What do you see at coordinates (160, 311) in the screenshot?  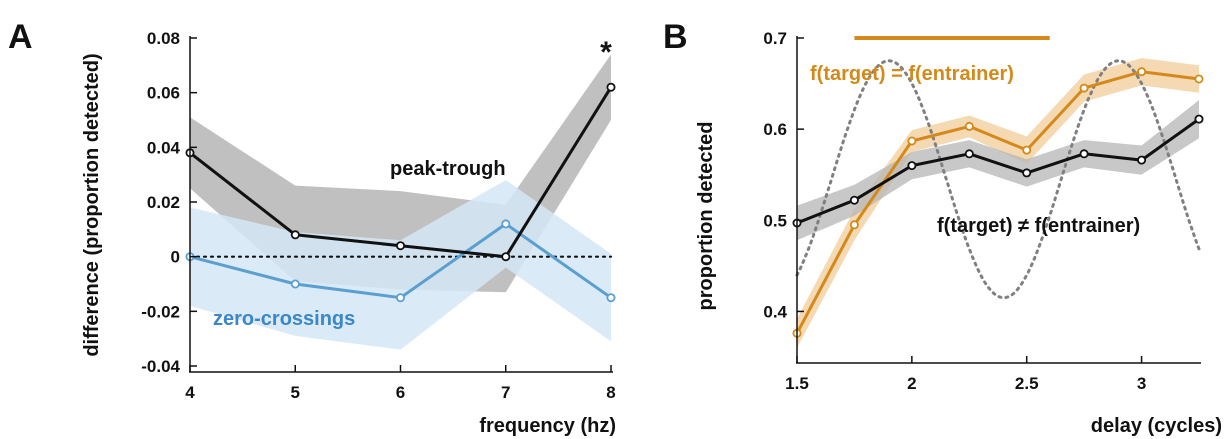 I see `y-tick-label: -0.02` at bounding box center [160, 311].